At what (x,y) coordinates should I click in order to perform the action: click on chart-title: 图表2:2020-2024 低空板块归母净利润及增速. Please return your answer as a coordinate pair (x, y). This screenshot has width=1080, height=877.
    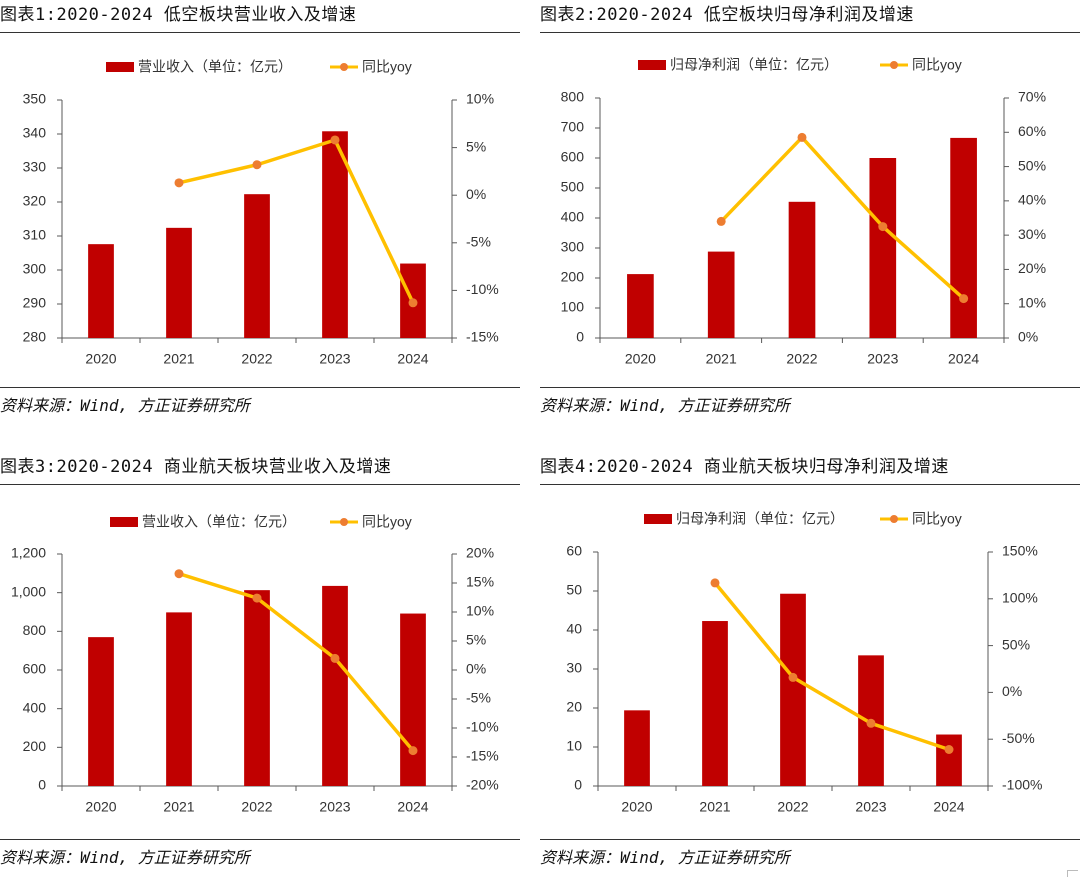
    Looking at the image, I should click on (727, 15).